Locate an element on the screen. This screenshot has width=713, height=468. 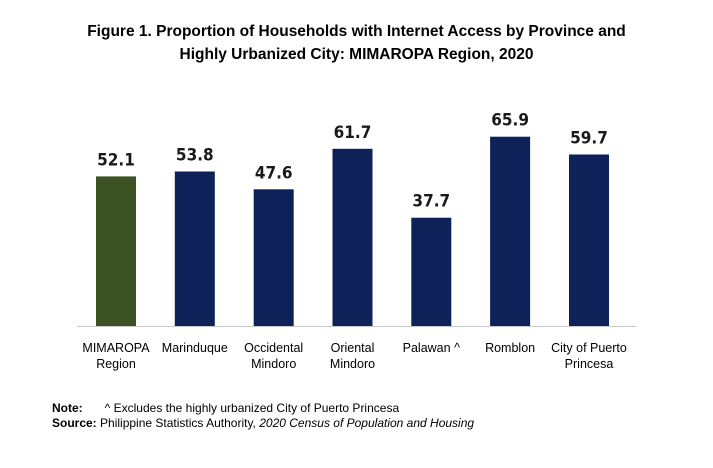
note-label: Note: is located at coordinates (67, 408).